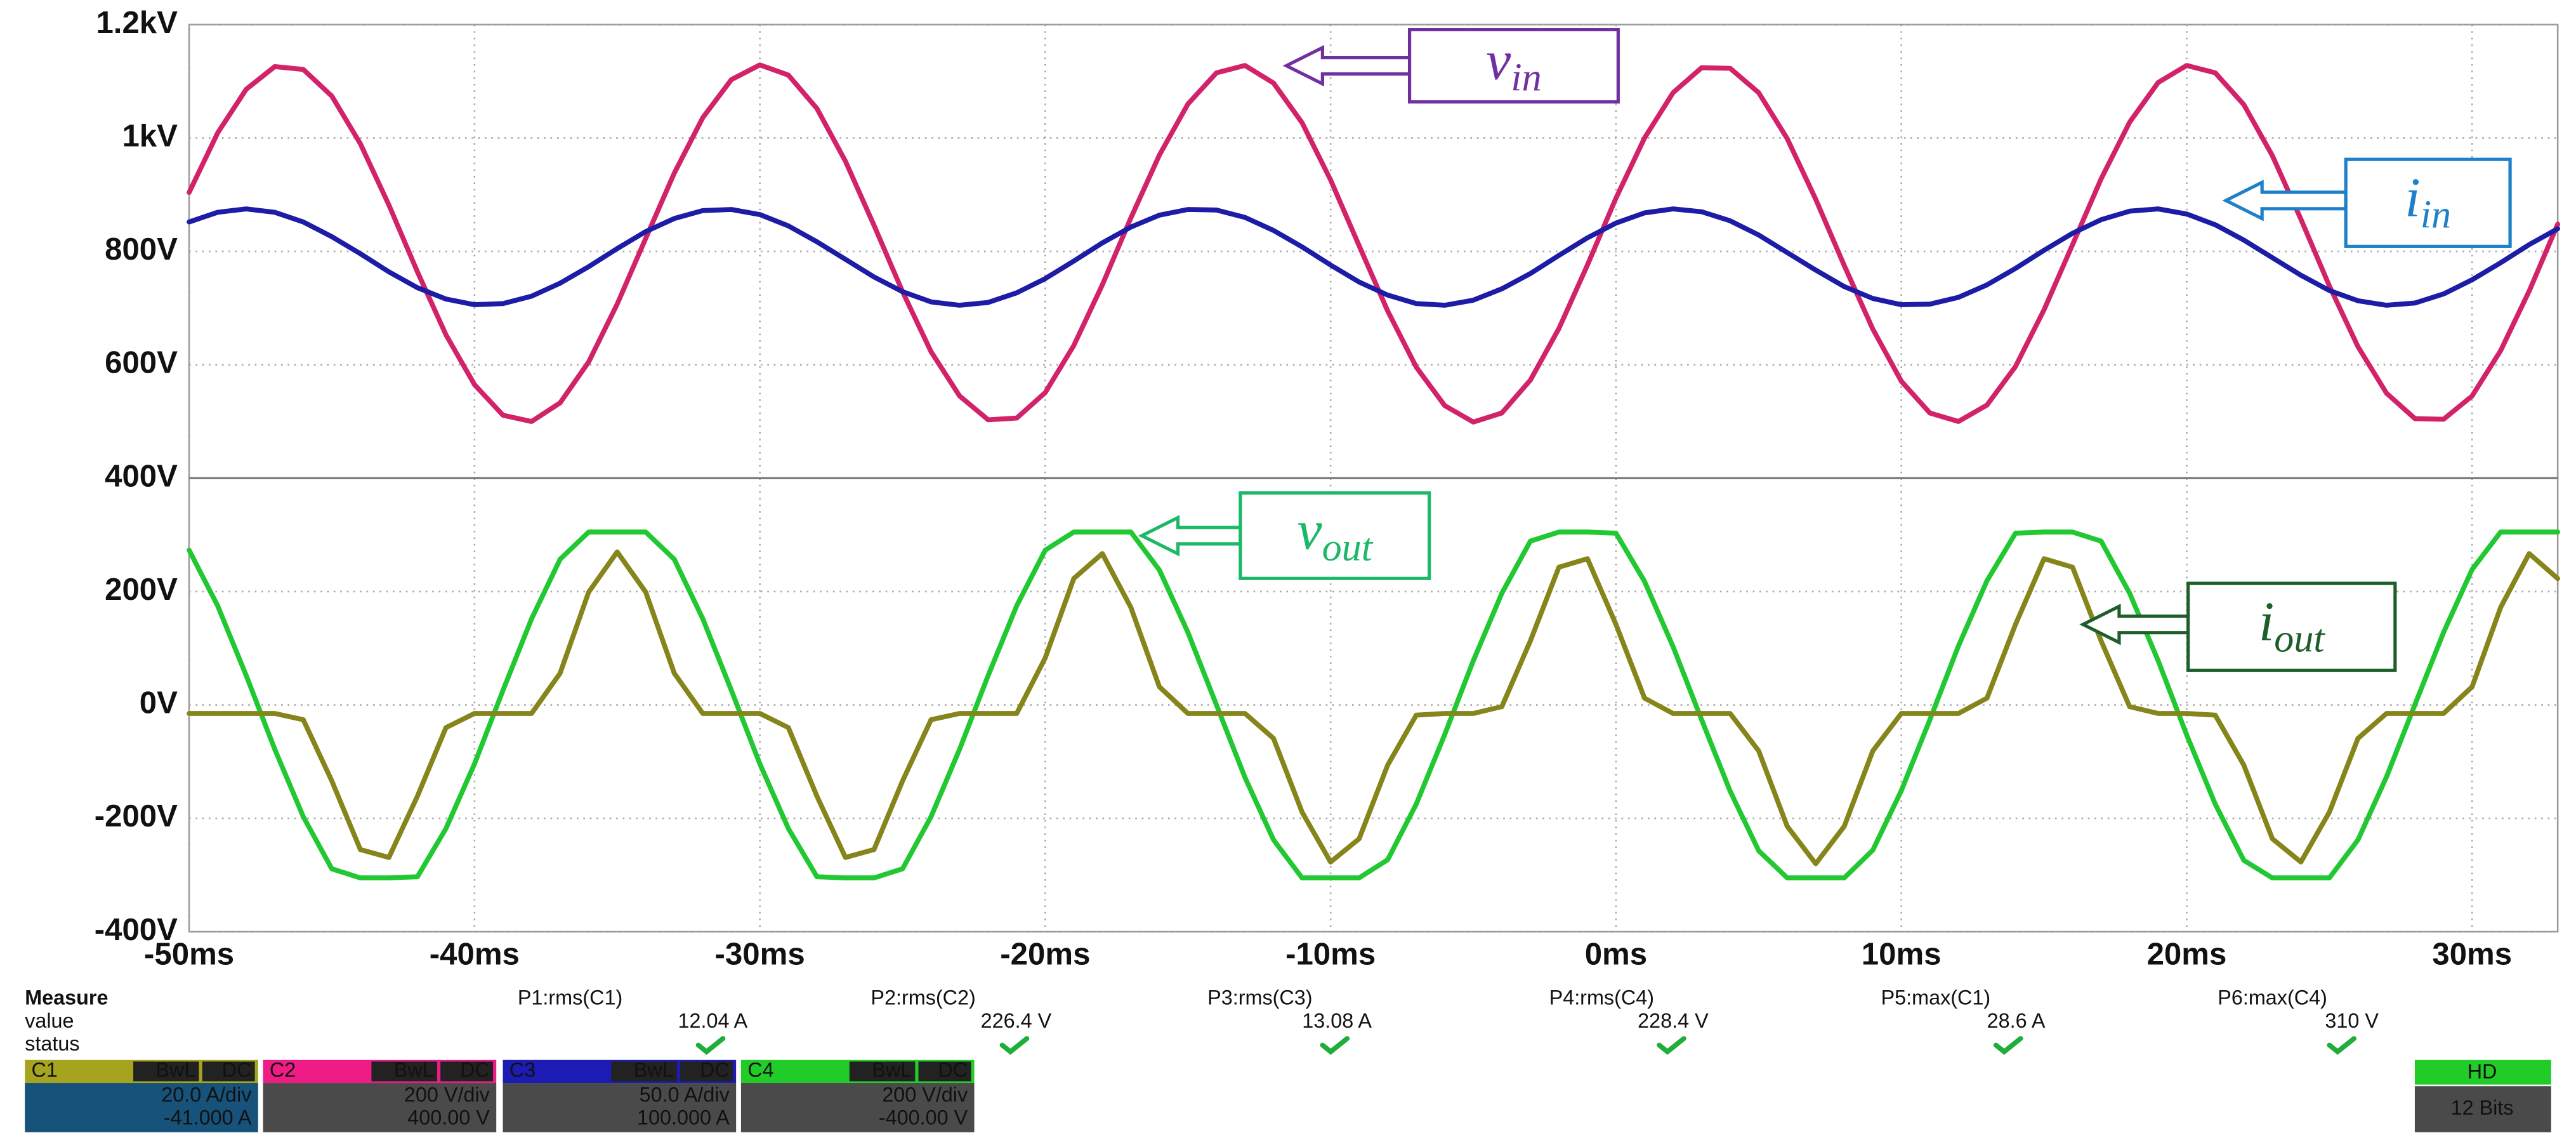 Image resolution: width=2576 pixels, height=1147 pixels. What do you see at coordinates (1616, 954) in the screenshot?
I see `x-tick-label: 0ms` at bounding box center [1616, 954].